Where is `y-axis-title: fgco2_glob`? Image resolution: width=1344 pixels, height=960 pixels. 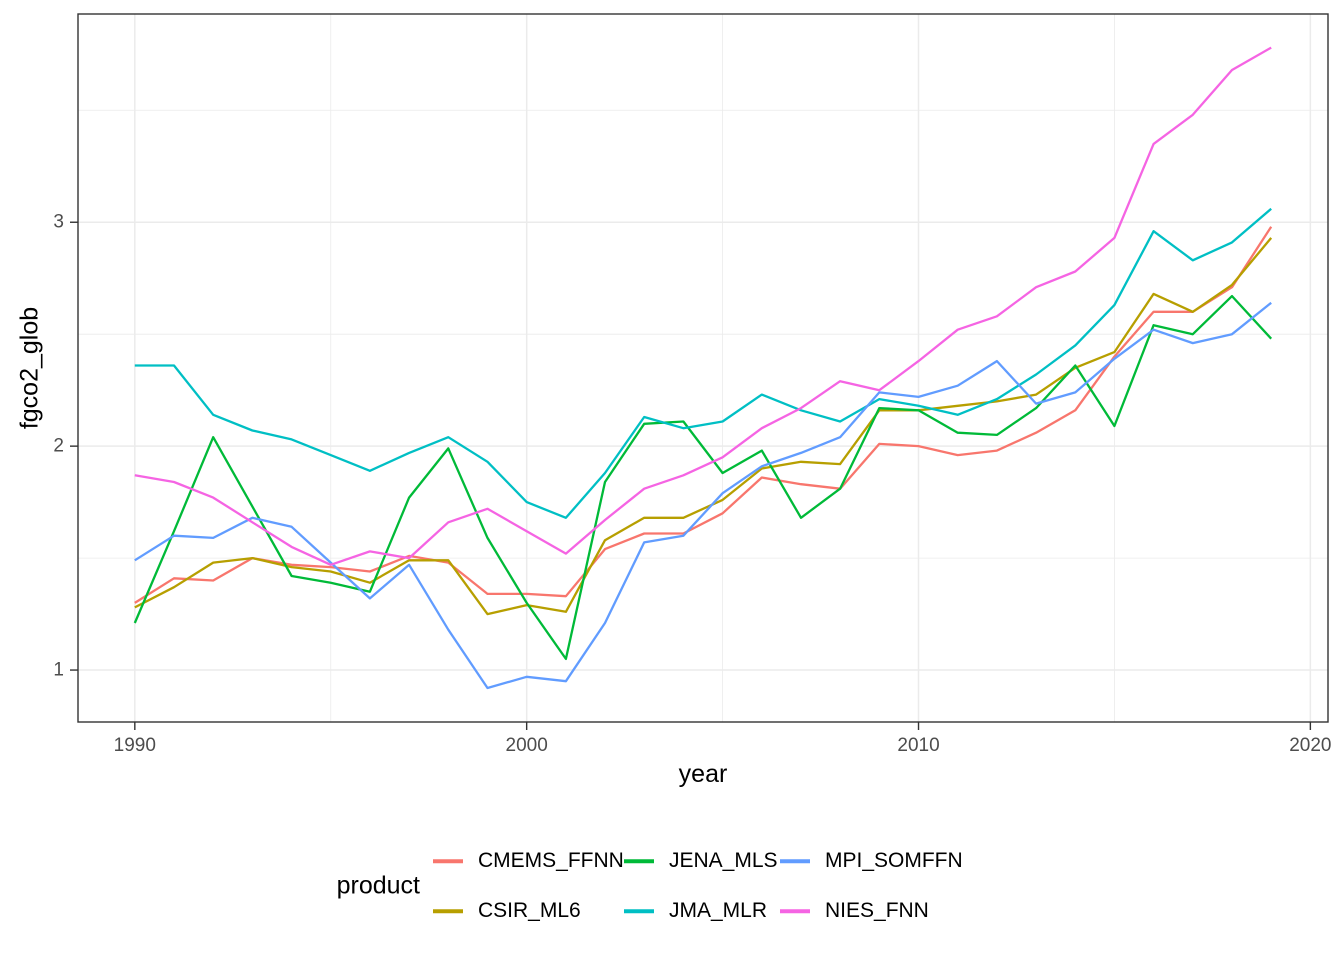
y-axis-title: fgco2_glob is located at coordinates (29, 368).